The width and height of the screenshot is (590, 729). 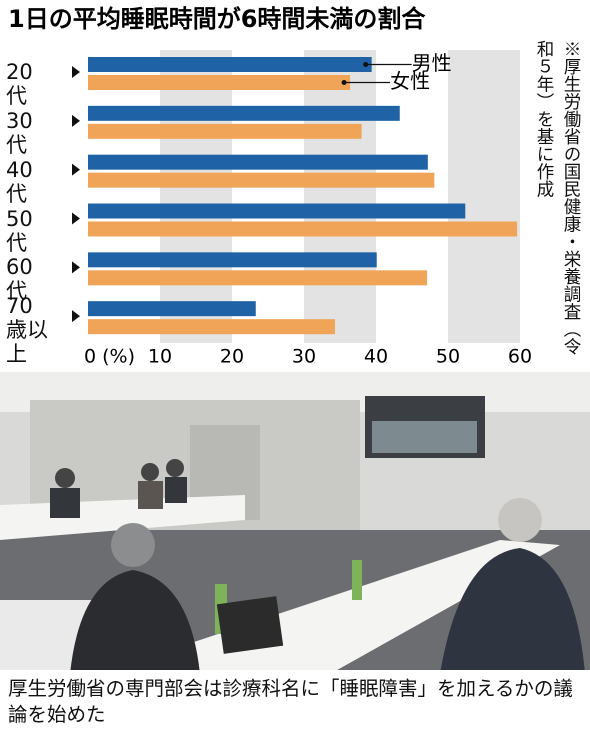 What do you see at coordinates (19, 132) in the screenshot?
I see `y-tick-label: 30代` at bounding box center [19, 132].